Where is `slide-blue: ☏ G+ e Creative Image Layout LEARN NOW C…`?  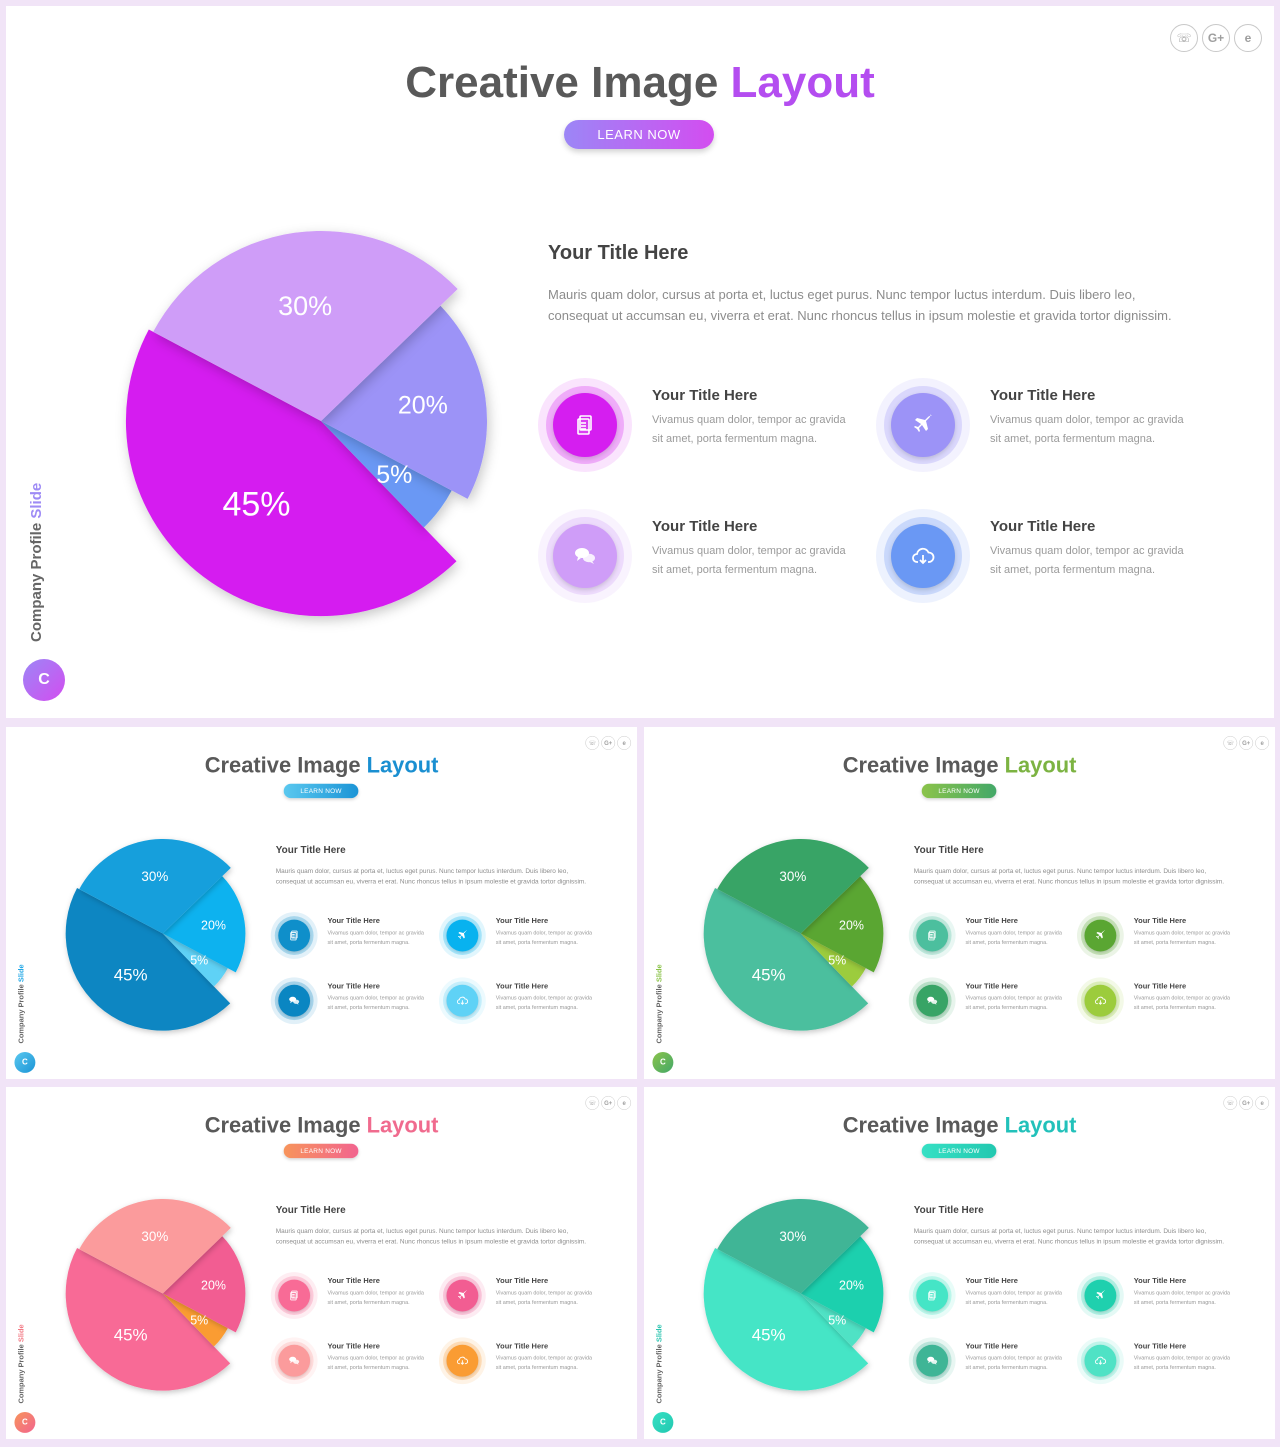
slide-blue: ☏ G+ e Creative Image Layout LEARN NOW C… is located at coordinates (321, 903).